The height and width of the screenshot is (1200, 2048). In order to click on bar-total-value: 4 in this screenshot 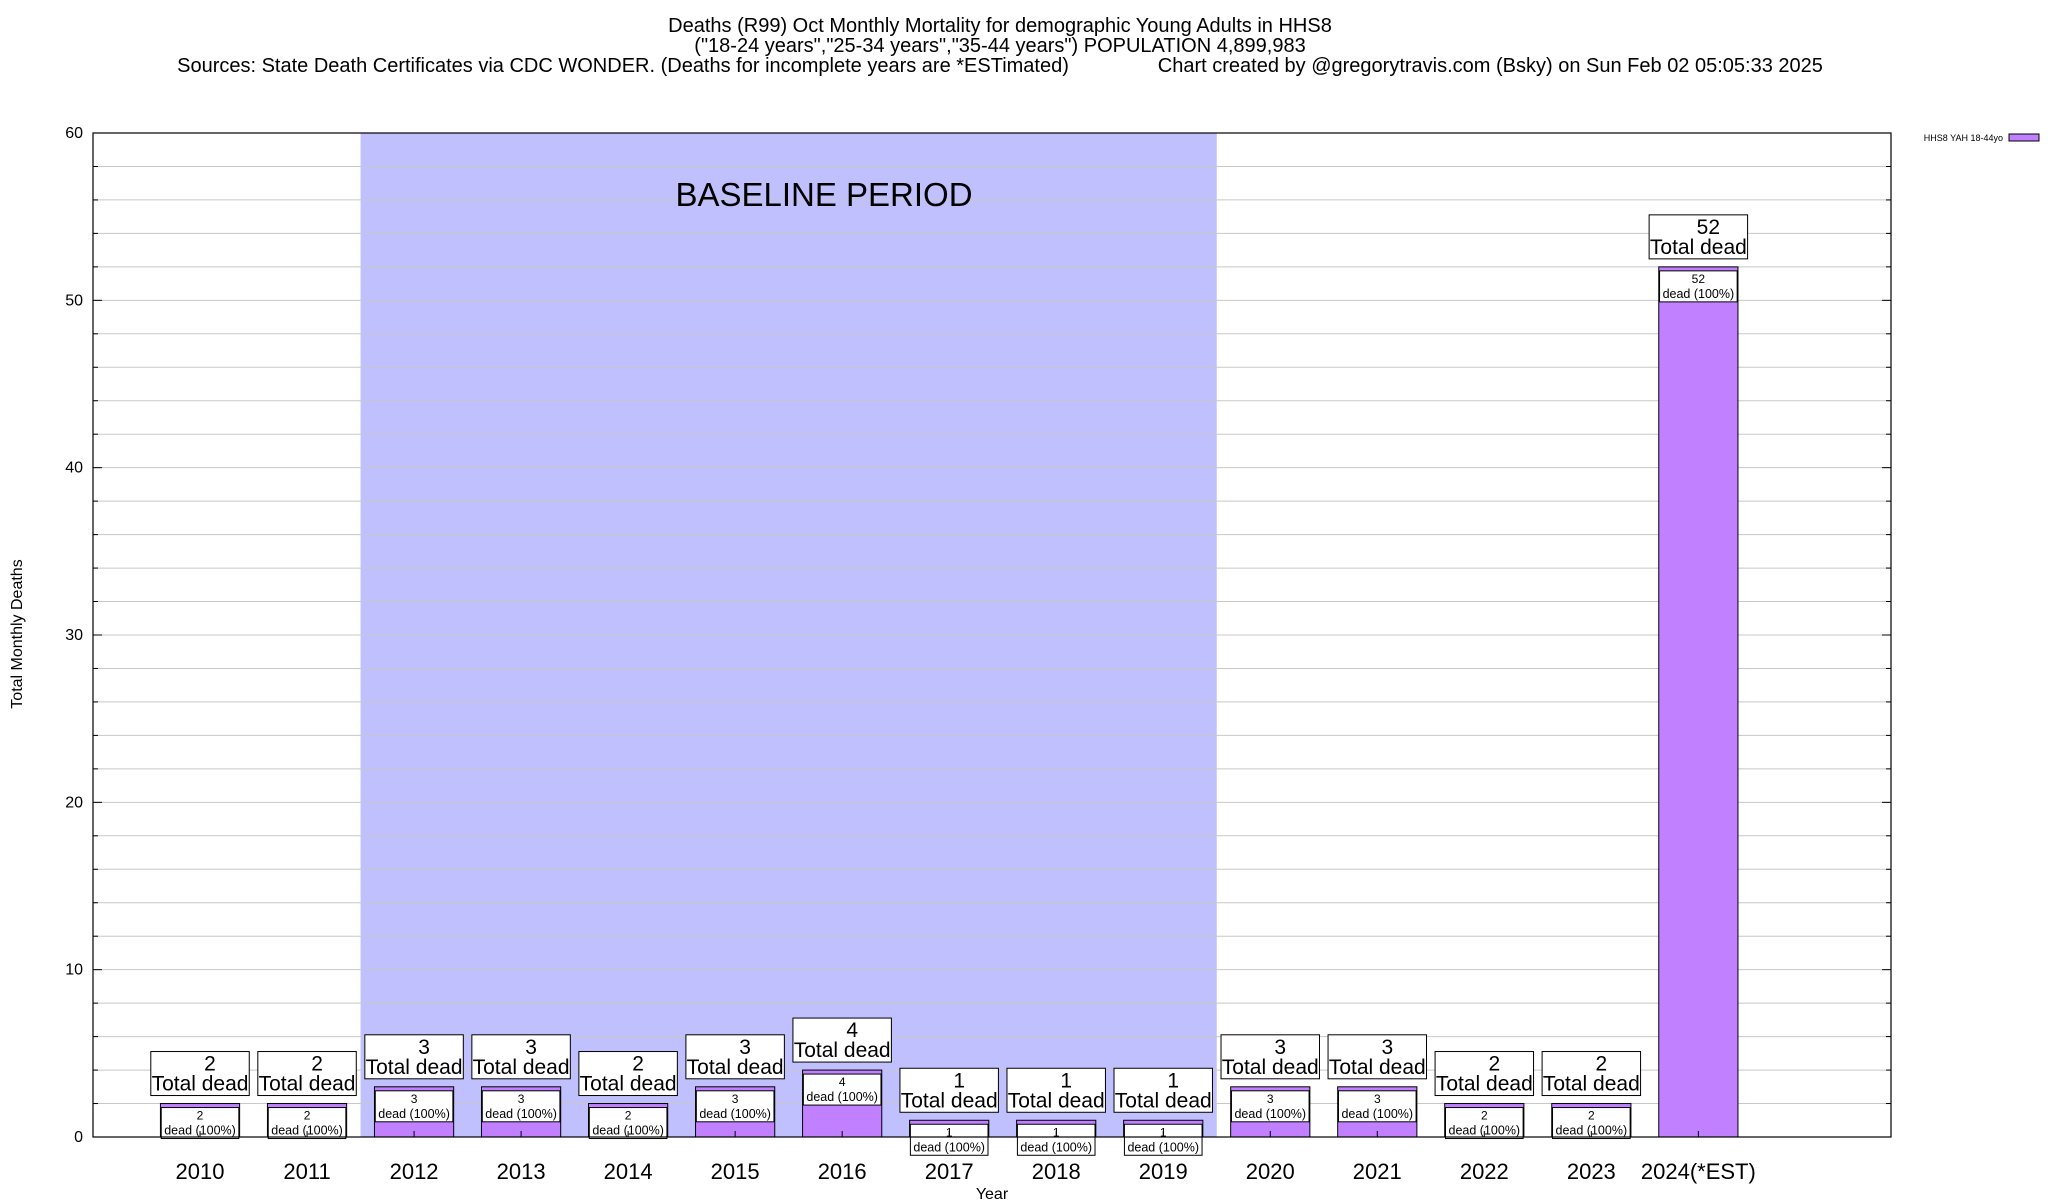, I will do `click(852, 1030)`.